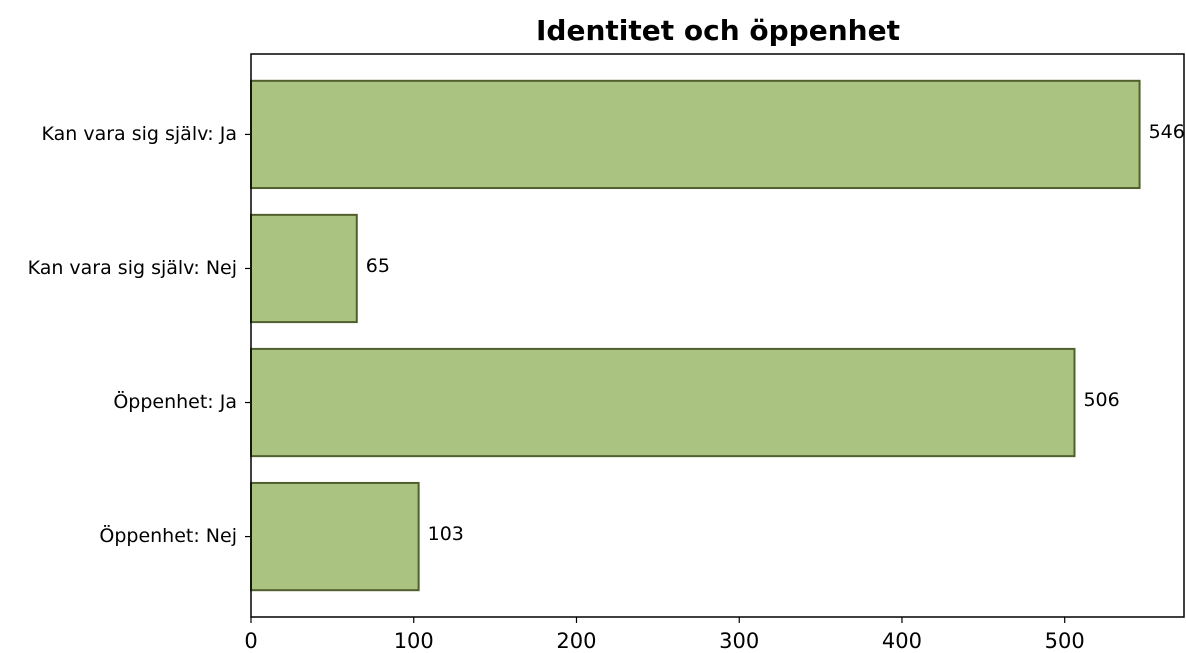 The image size is (1186, 653). I want to click on y-tick-label: Kan vara sig själv: Ja, so click(139, 134).